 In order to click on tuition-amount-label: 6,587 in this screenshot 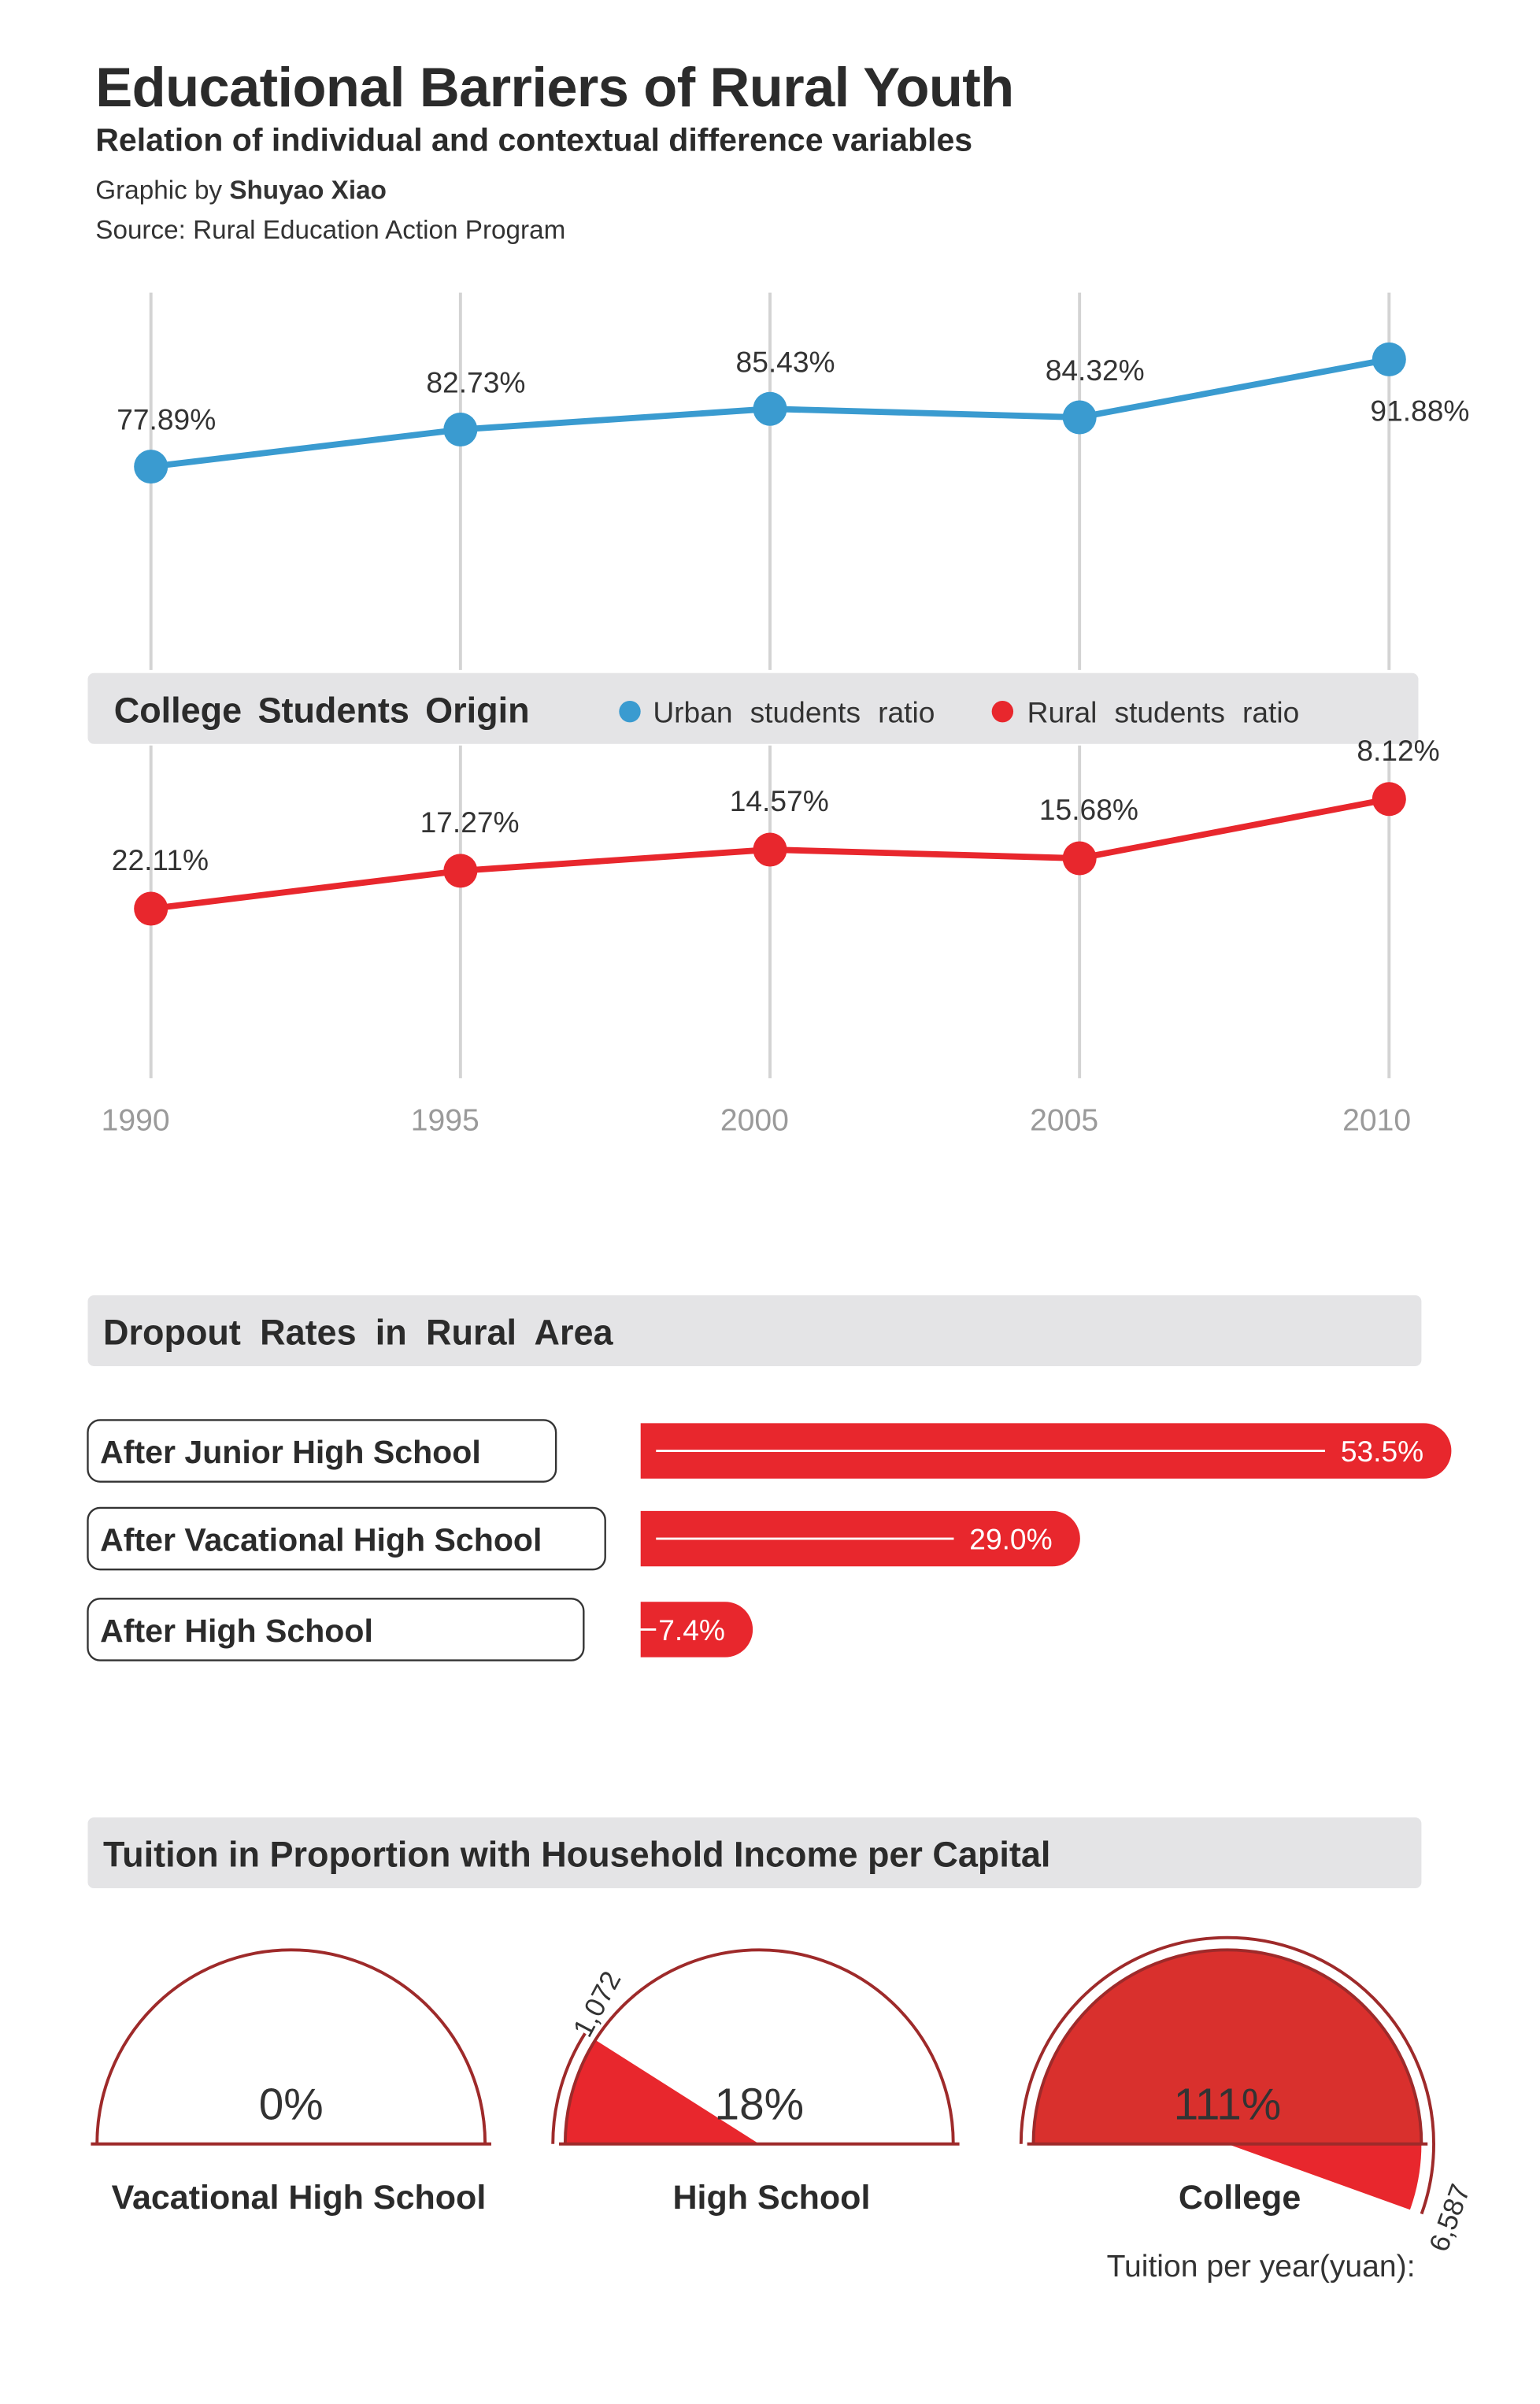, I will do `click(1449, 2218)`.